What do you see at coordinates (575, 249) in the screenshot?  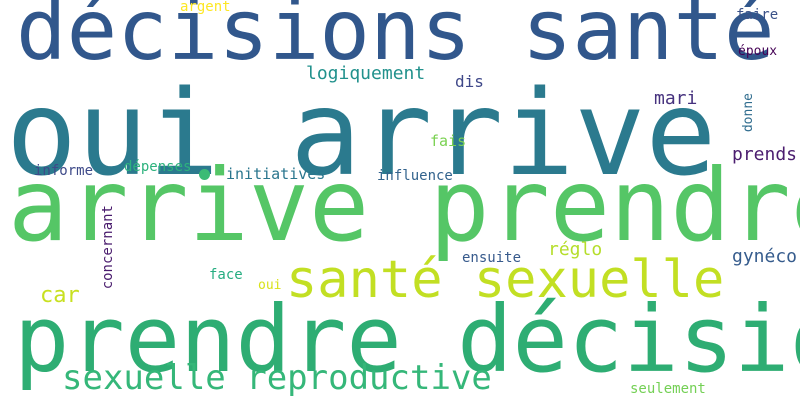 I see `word-reglo: réglo` at bounding box center [575, 249].